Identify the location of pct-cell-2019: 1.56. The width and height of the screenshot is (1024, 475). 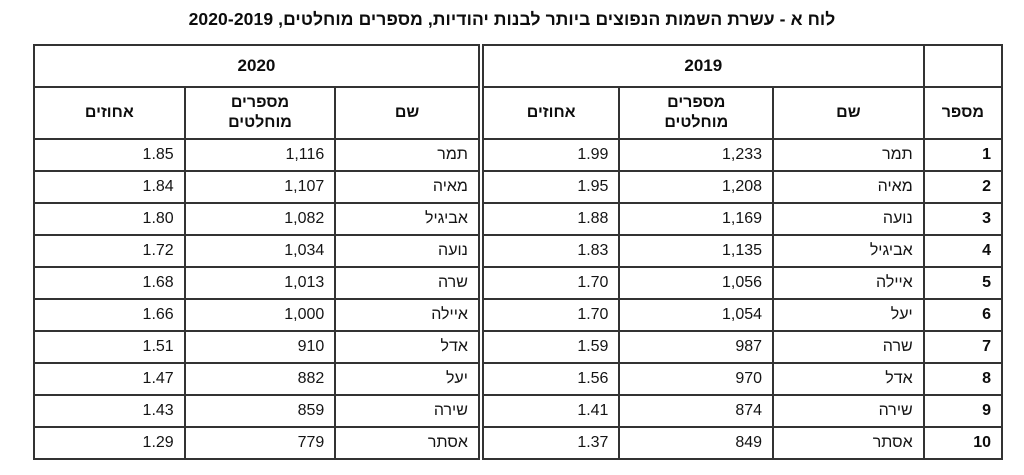
(549, 379).